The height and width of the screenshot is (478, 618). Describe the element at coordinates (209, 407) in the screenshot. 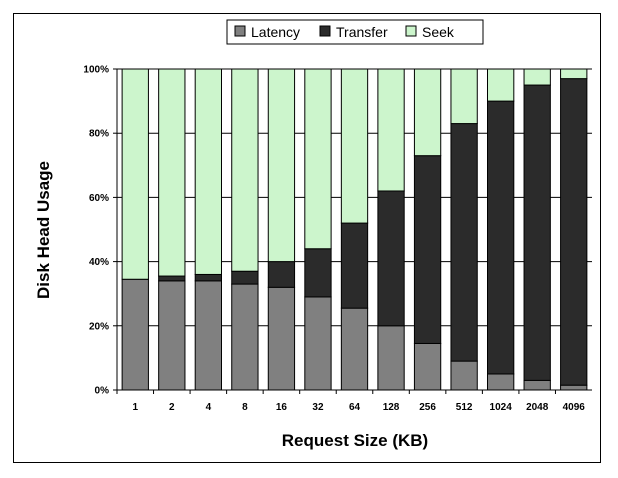

I see `x-tick-label: 4` at that location.